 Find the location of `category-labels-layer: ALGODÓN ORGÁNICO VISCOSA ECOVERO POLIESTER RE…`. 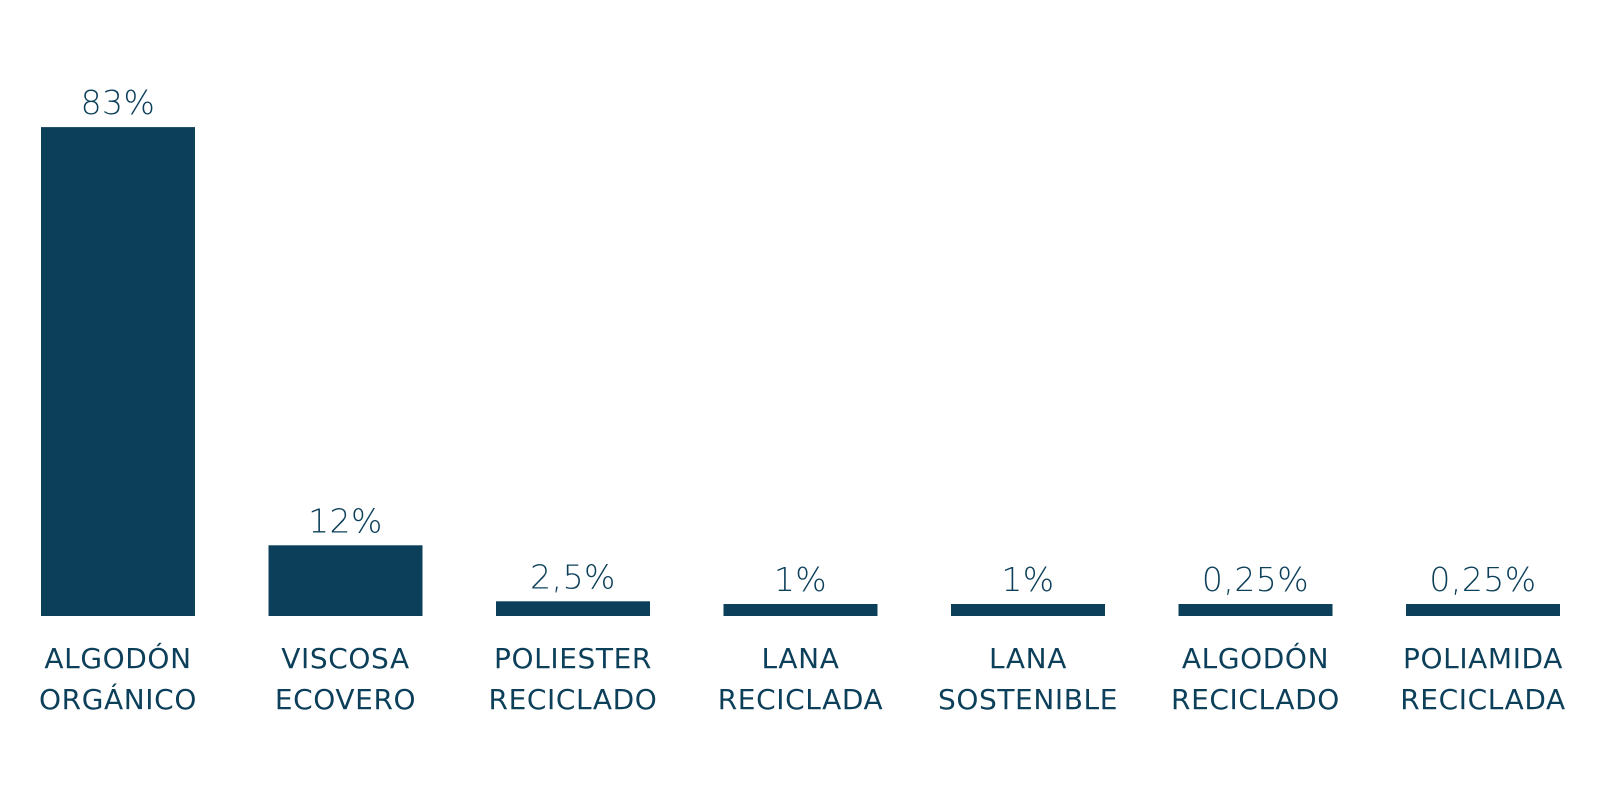

category-labels-layer: ALGODÓN ORGÁNICO VISCOSA ECOVERO POLIESTER RE… is located at coordinates (802, 678).